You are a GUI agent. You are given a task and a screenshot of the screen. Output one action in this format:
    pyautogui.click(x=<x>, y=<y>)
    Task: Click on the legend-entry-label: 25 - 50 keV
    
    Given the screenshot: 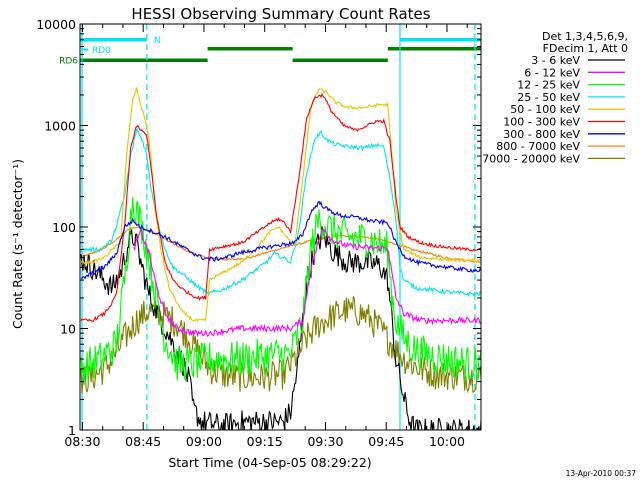 What is the action you would take?
    pyautogui.click(x=548, y=97)
    